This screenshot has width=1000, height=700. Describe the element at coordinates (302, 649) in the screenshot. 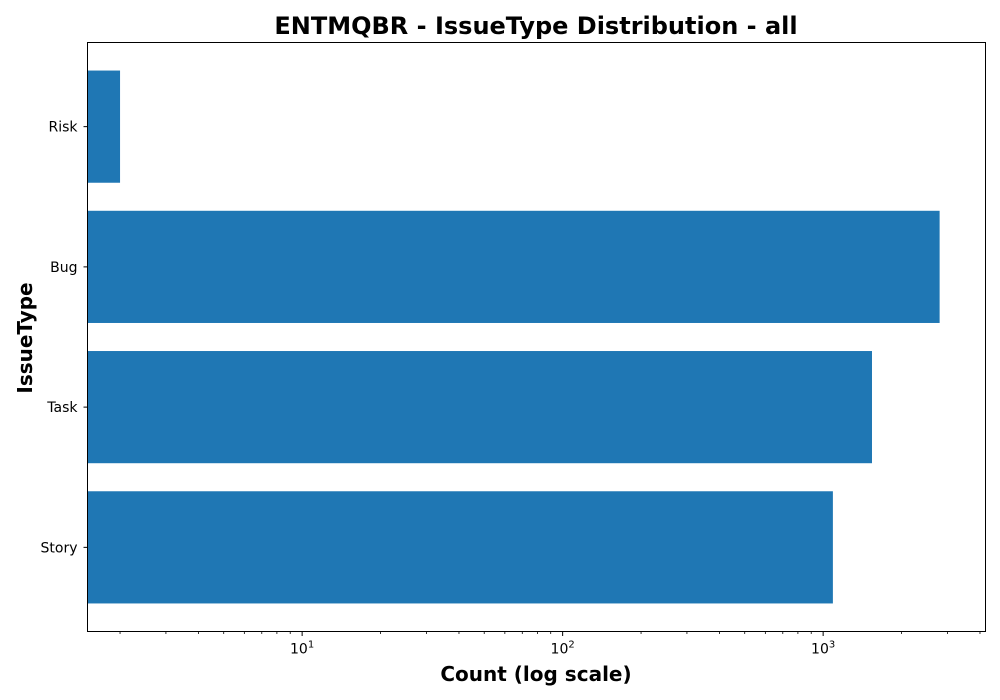

I see `x-tick-label: 101` at that location.